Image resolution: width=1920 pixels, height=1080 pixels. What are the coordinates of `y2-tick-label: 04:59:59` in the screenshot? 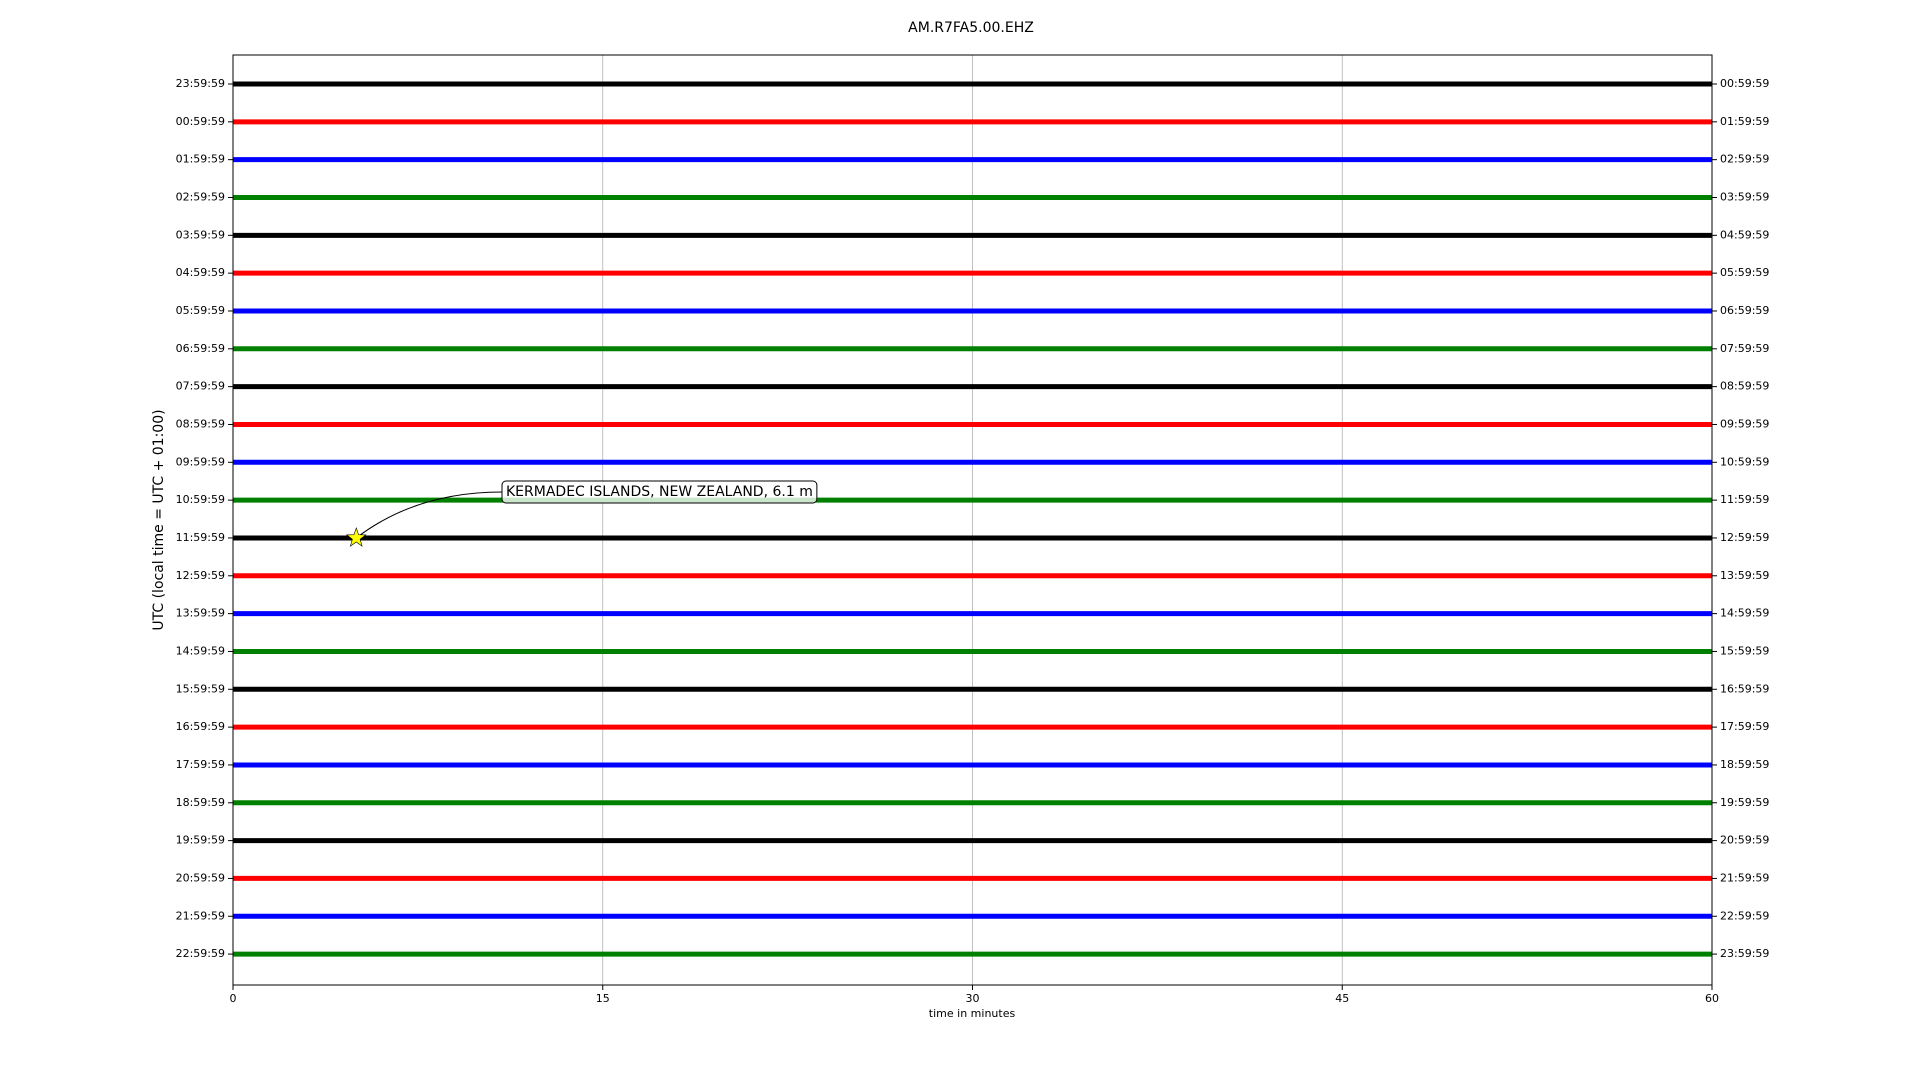 It's located at (1744, 234).